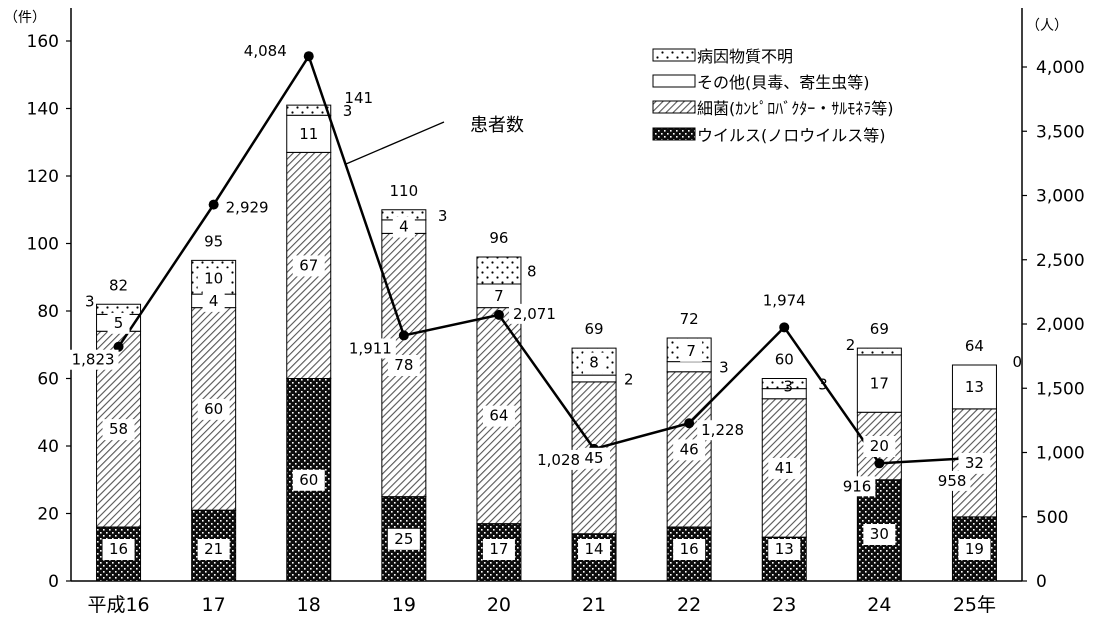  What do you see at coordinates (1060, 325) in the screenshot?
I see `right-tick-label: 2,000` at bounding box center [1060, 325].